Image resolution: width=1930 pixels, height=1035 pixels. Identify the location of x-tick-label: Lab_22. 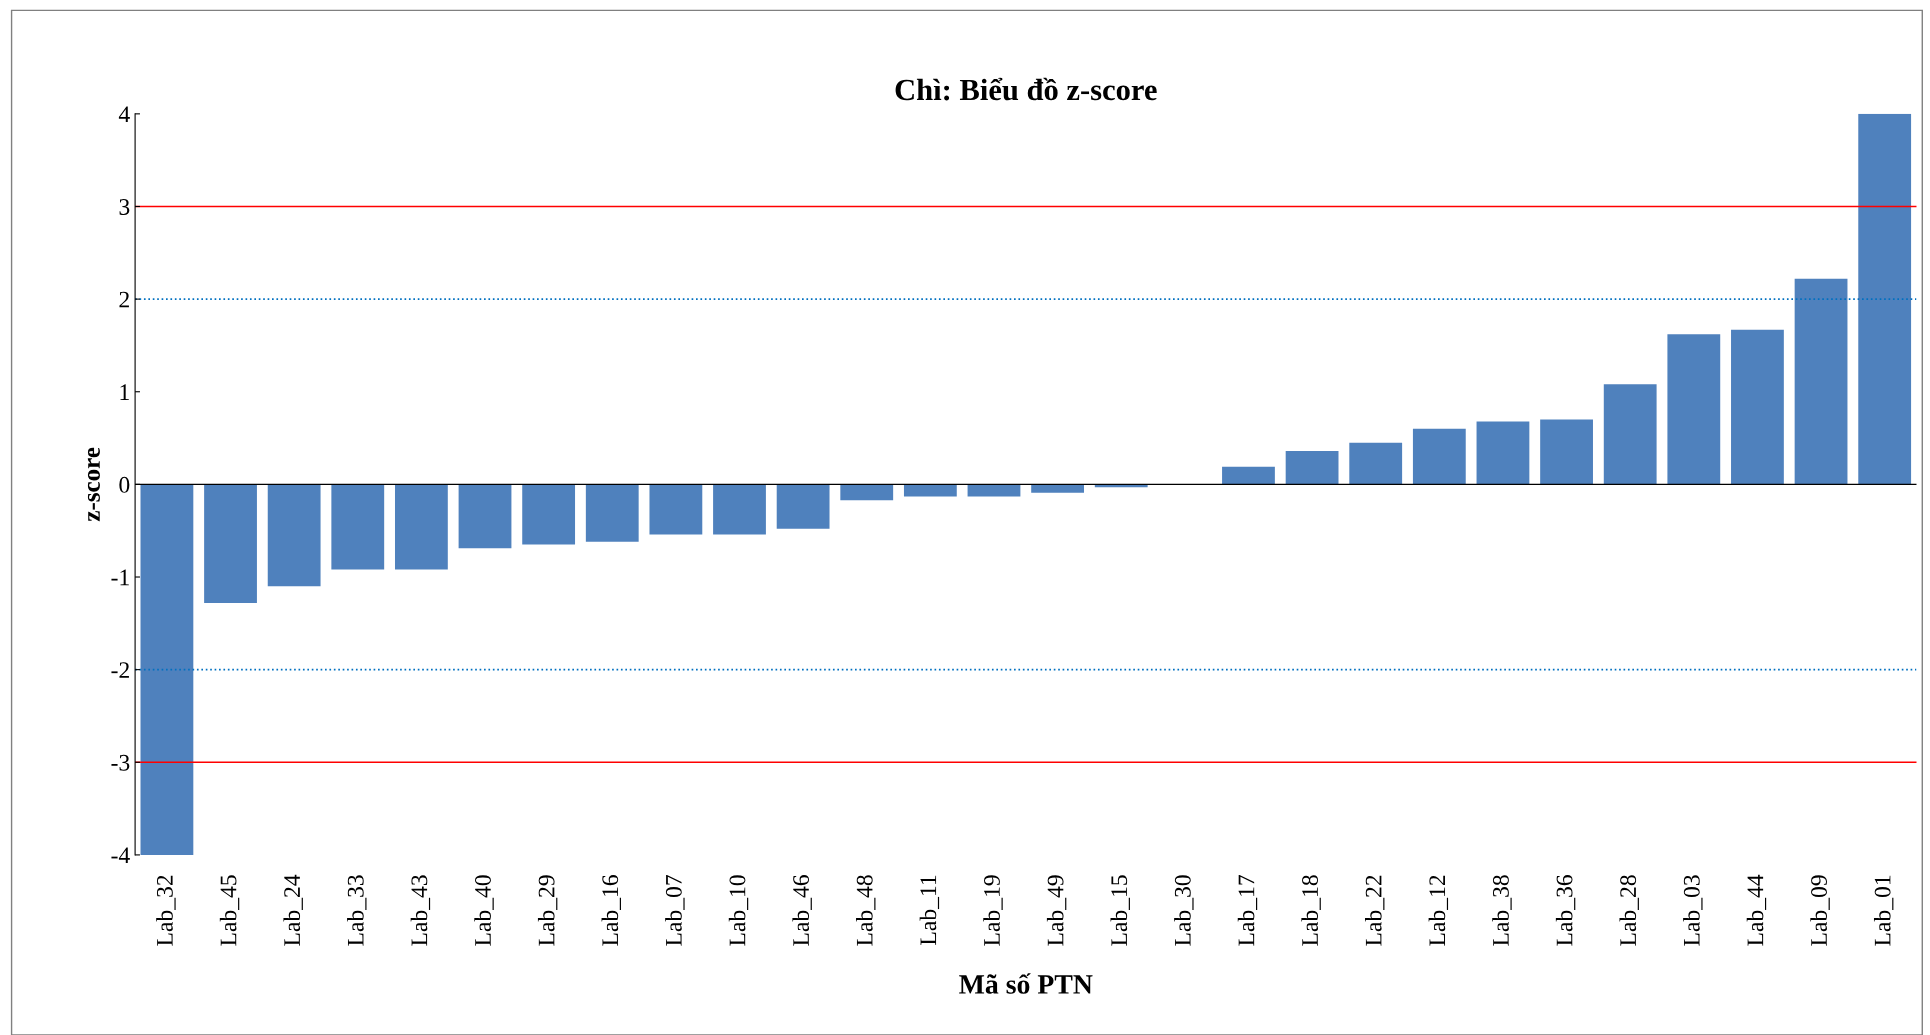
(1375, 910).